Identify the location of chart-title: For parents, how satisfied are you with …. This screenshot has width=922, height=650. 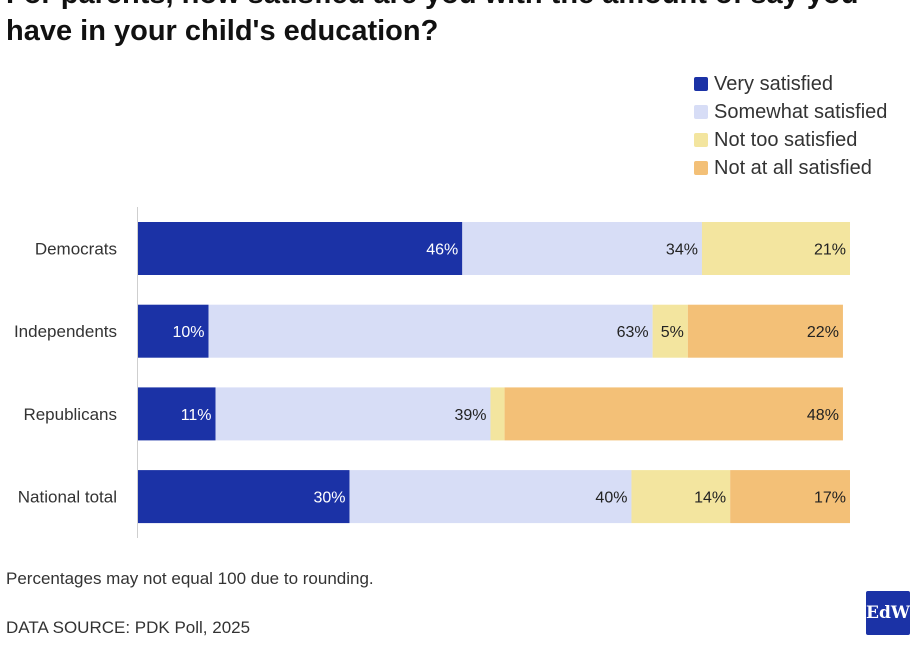
(432, 23).